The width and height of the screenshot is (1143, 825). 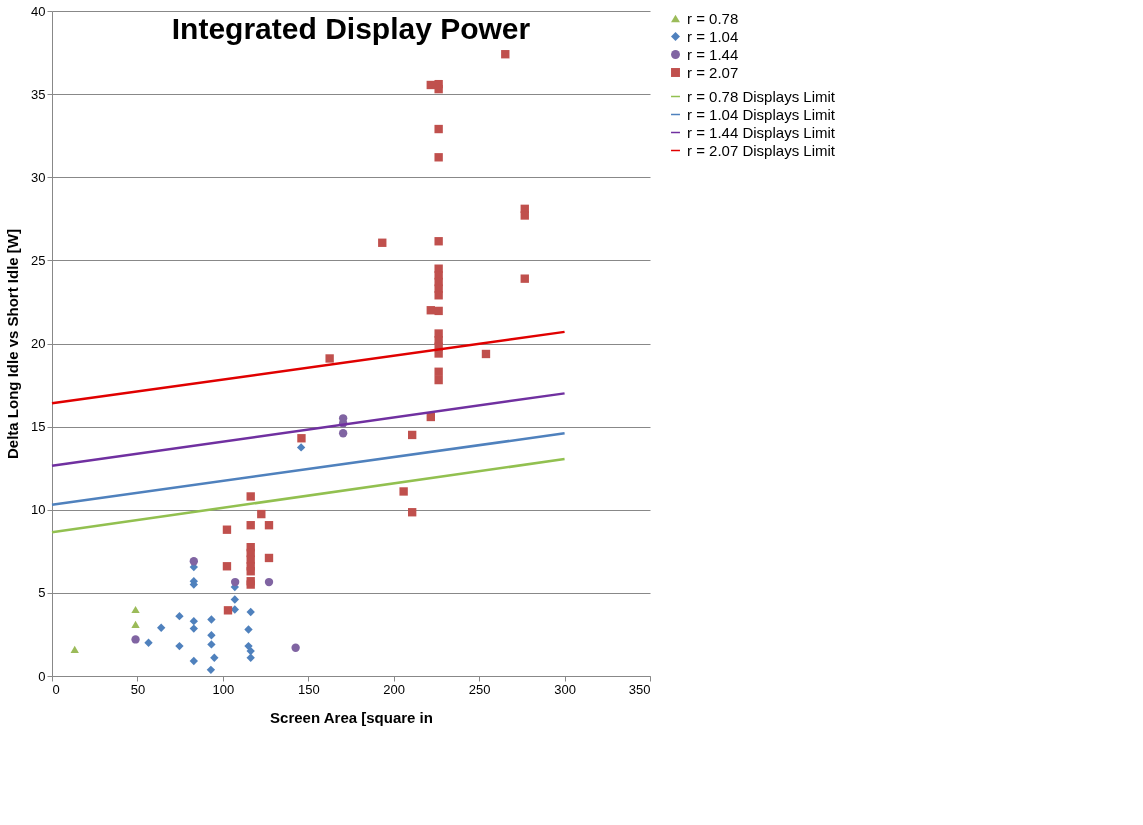 I want to click on x-tick-label: 100, so click(x=223, y=689).